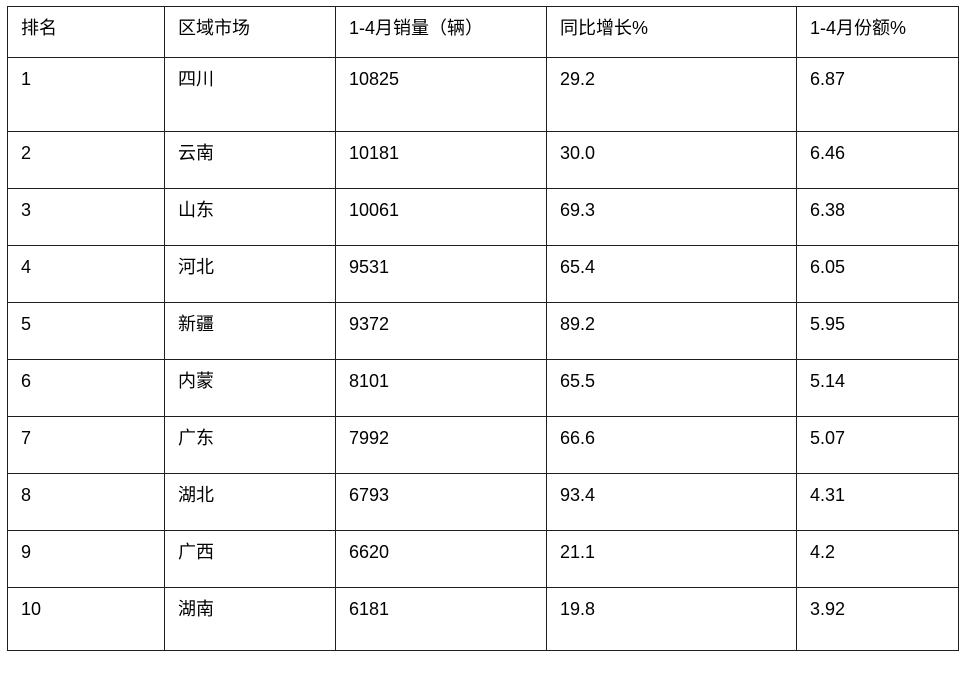 The height and width of the screenshot is (673, 963). I want to click on cell-rank: 10, so click(86, 619).